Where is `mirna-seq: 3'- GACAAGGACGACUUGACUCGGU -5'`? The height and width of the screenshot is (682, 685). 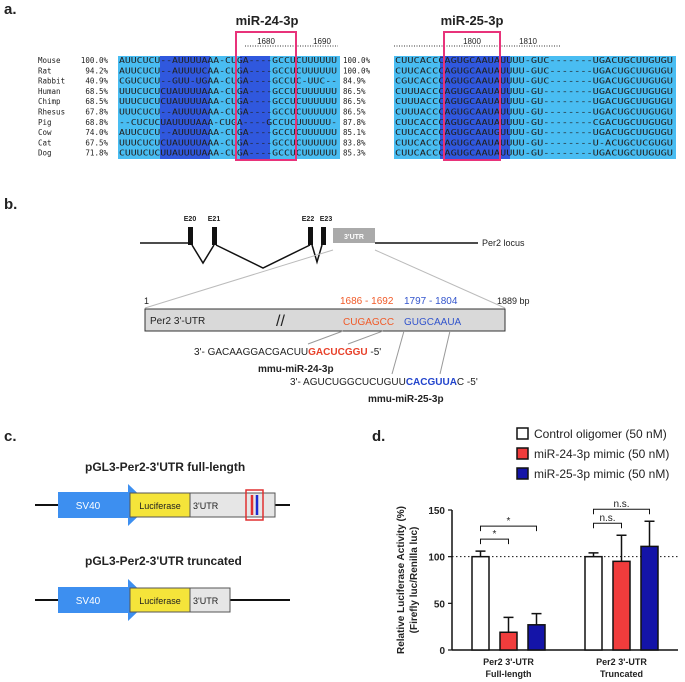
mirna-seq: 3'- GACAAGGACGACUUGACUCGGU -5' is located at coordinates (287, 352).